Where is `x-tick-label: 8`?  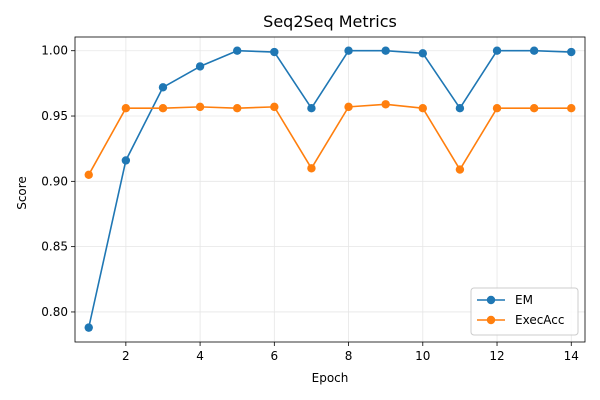
x-tick-label: 8 is located at coordinates (349, 356).